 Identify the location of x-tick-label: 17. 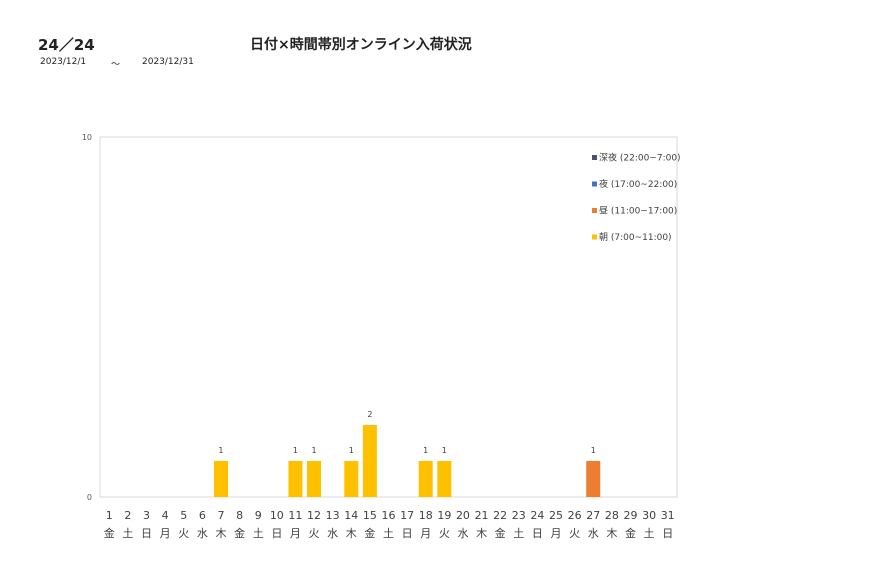
(407, 515).